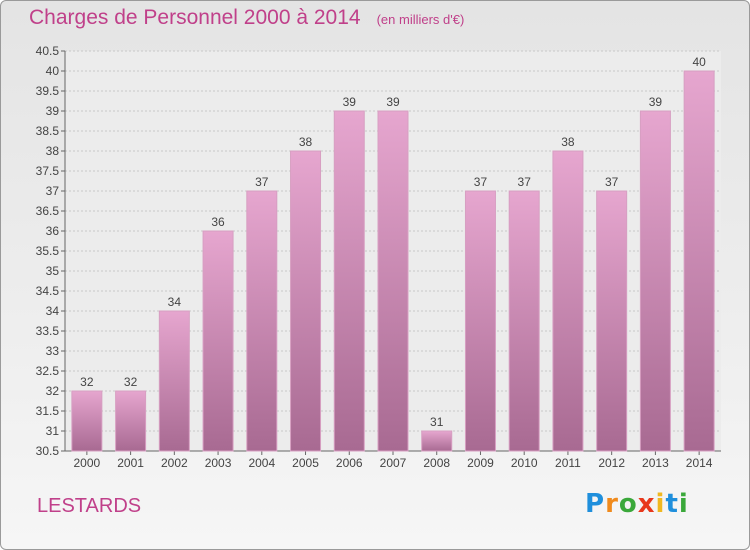 The image size is (750, 550). I want to click on x-tick-label-2014: 2014, so click(699, 463).